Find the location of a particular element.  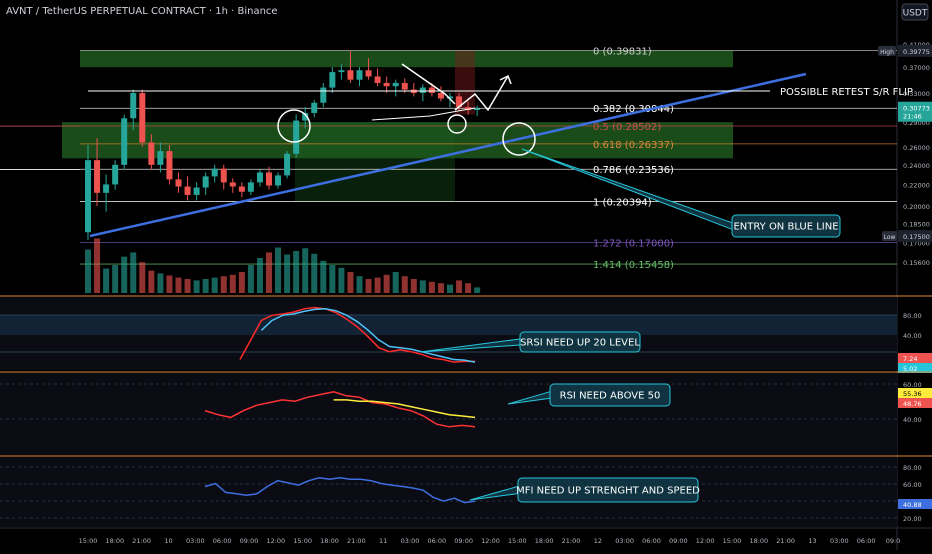

time-tick: 09:00 is located at coordinates (249, 541).